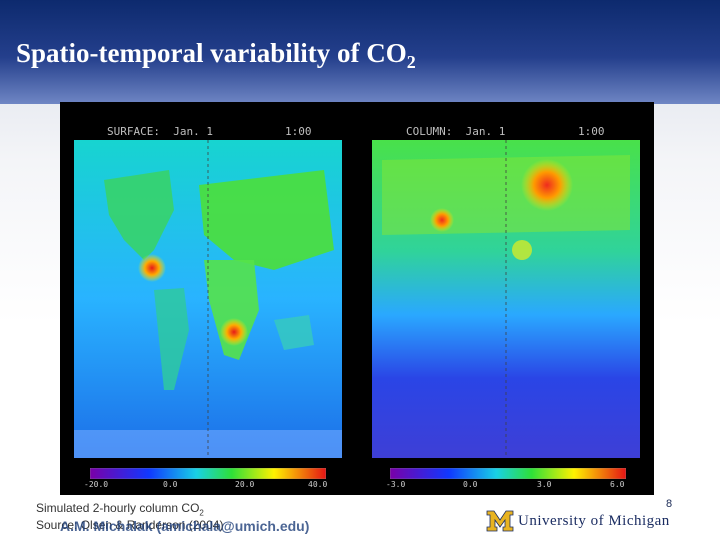  What do you see at coordinates (318, 484) in the screenshot?
I see `surface-colorbar-tick: 40.0` at bounding box center [318, 484].